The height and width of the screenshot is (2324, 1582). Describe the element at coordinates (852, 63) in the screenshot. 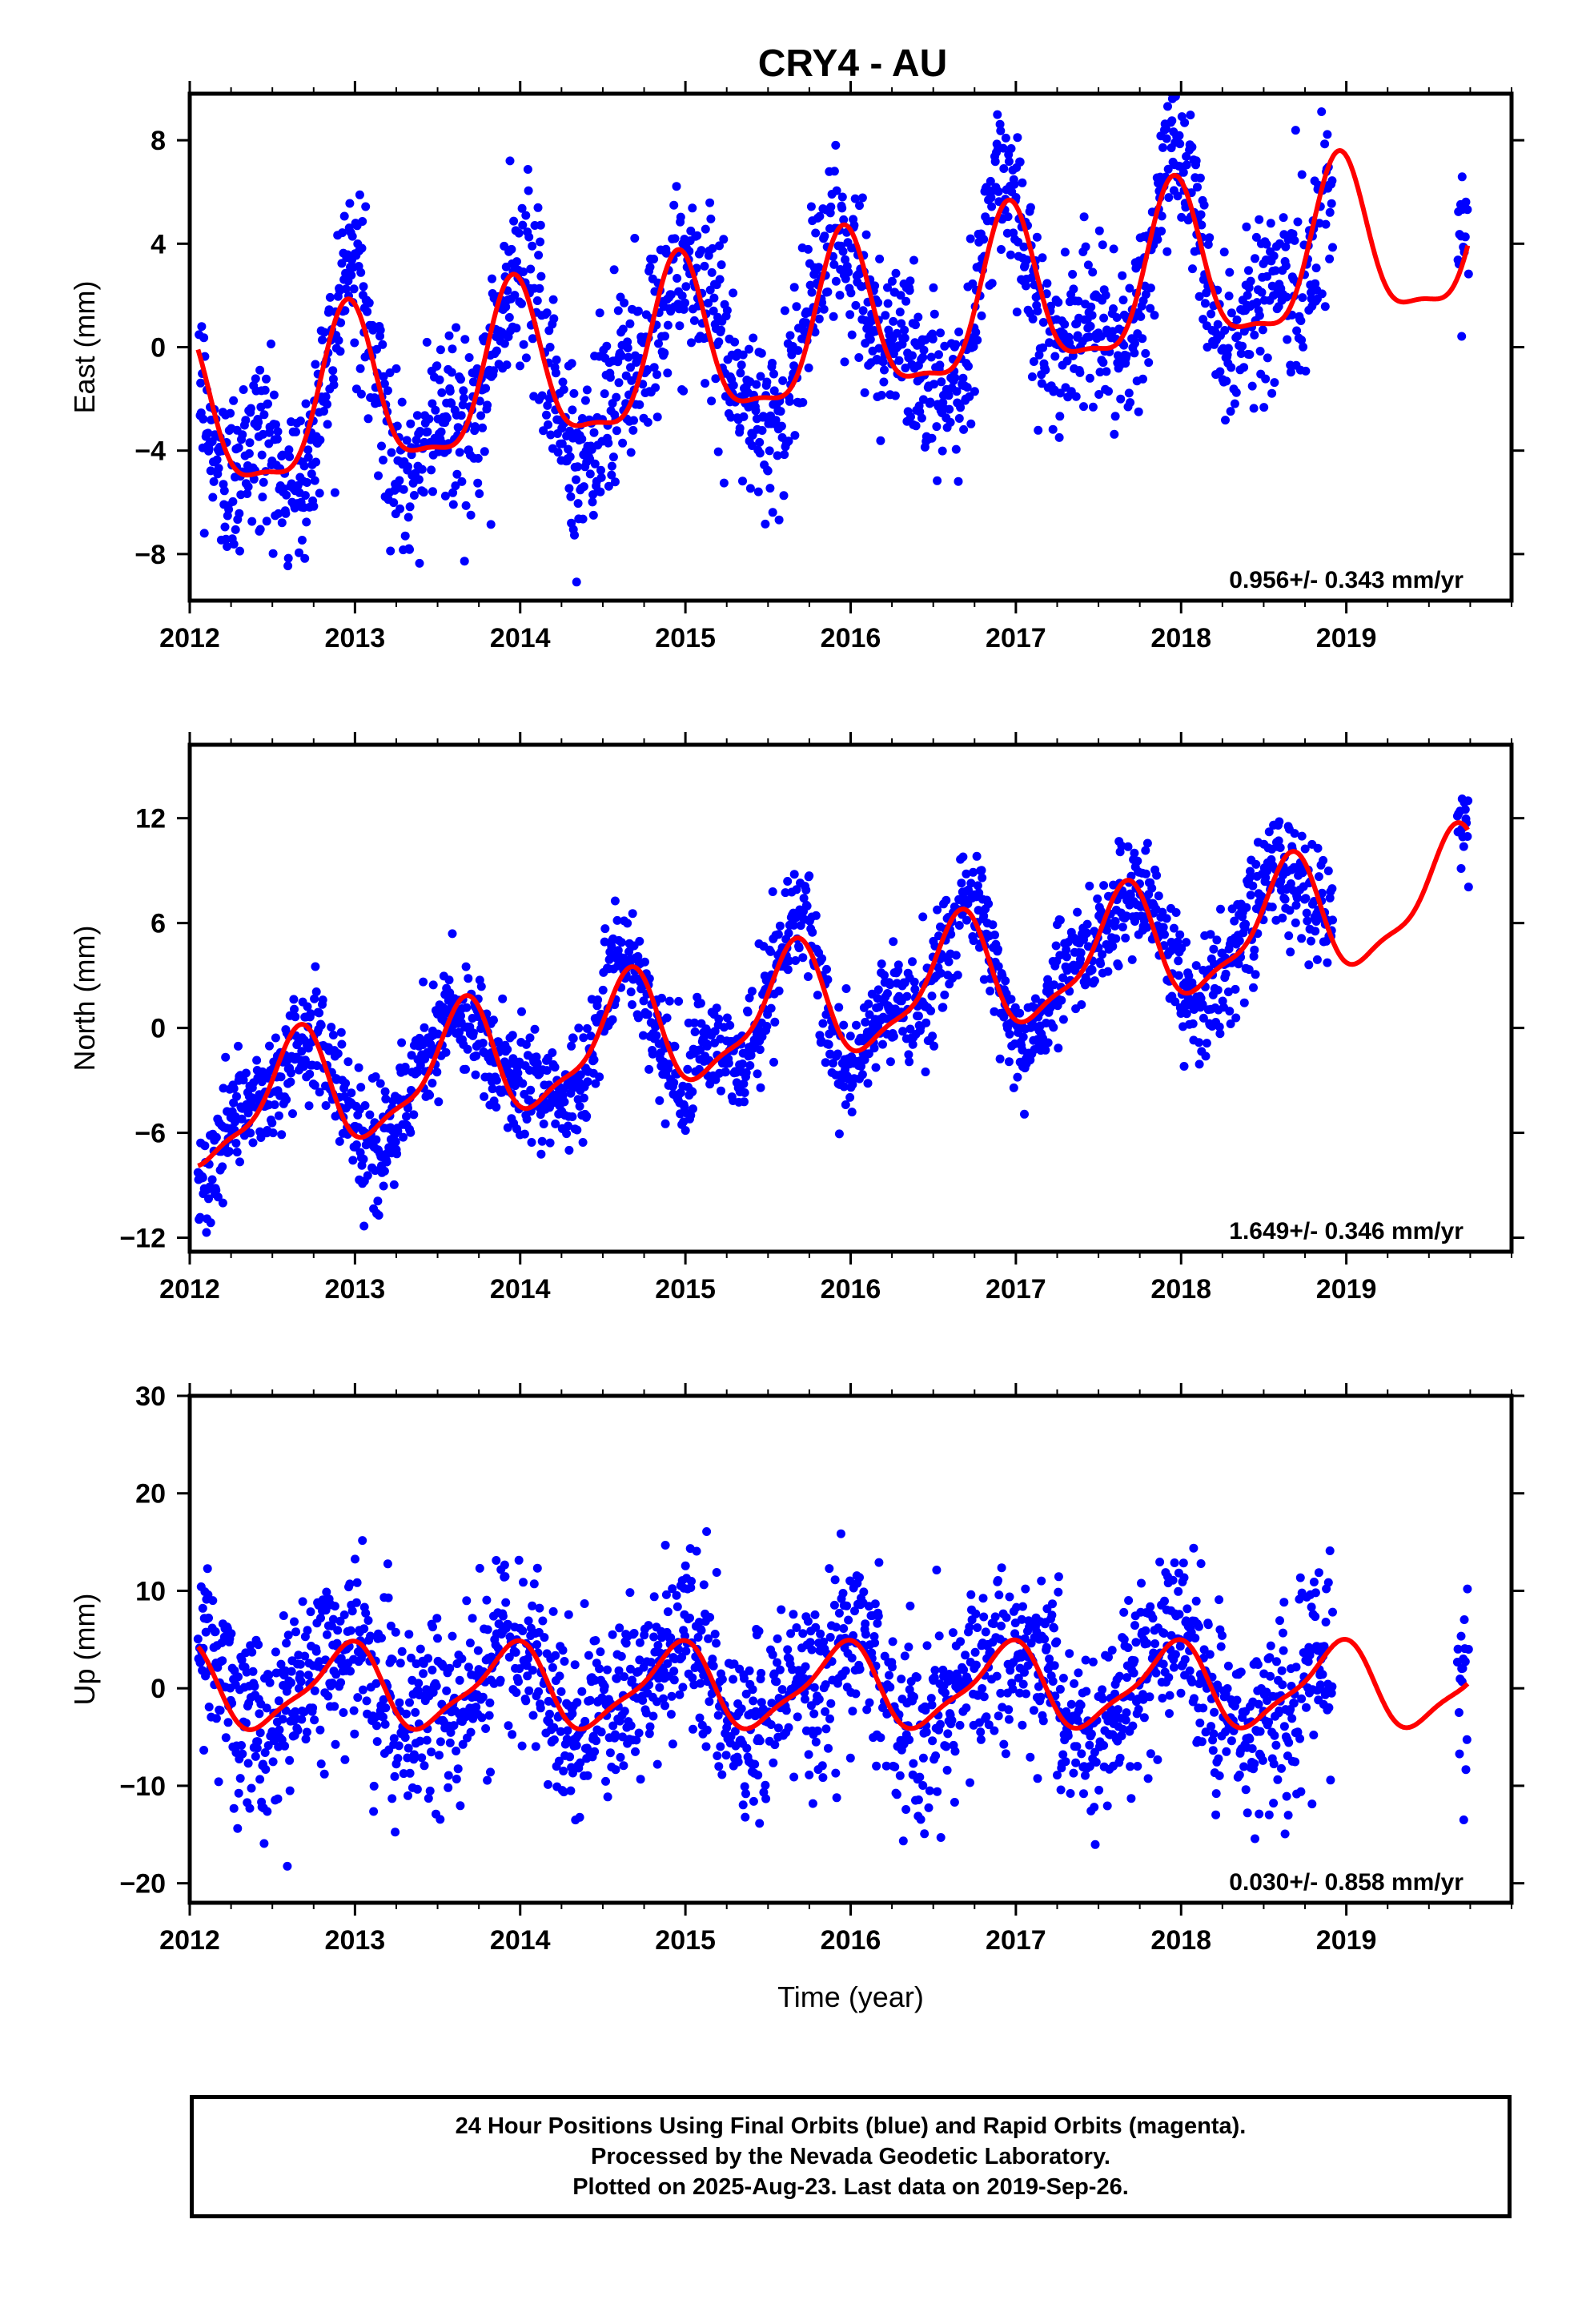

I see `figure-title: CRY4 - AU` at that location.